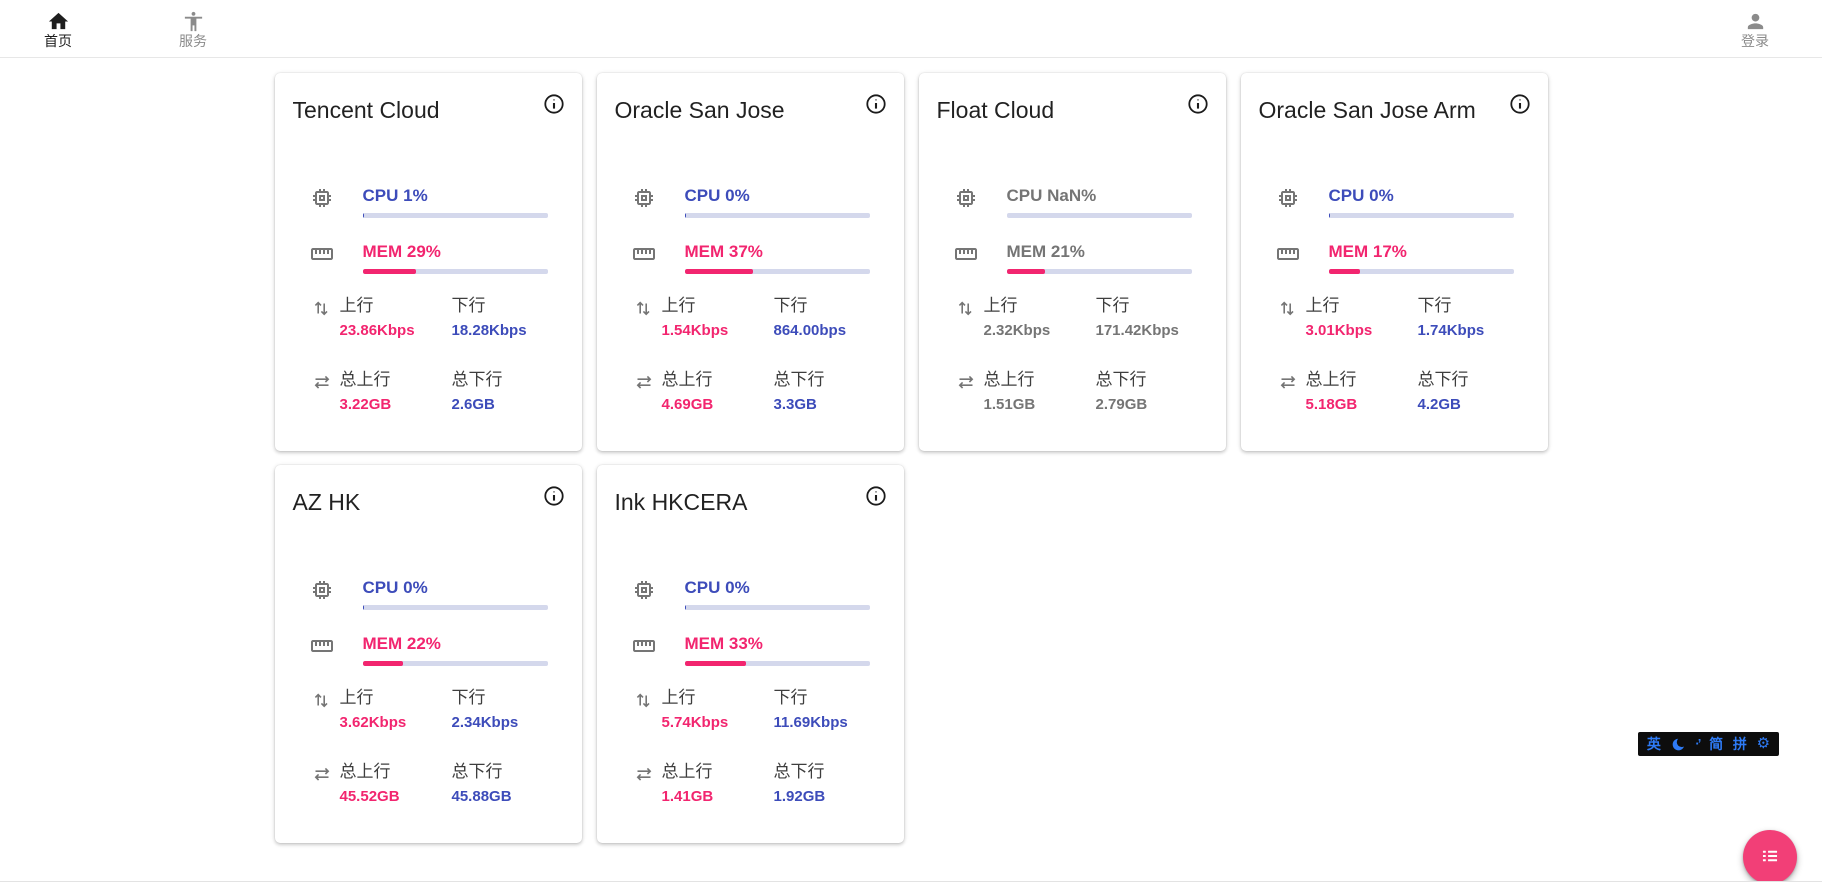 This screenshot has width=1822, height=892. Describe the element at coordinates (1763, 743) in the screenshot. I see `gear-icon: ⚙` at that location.